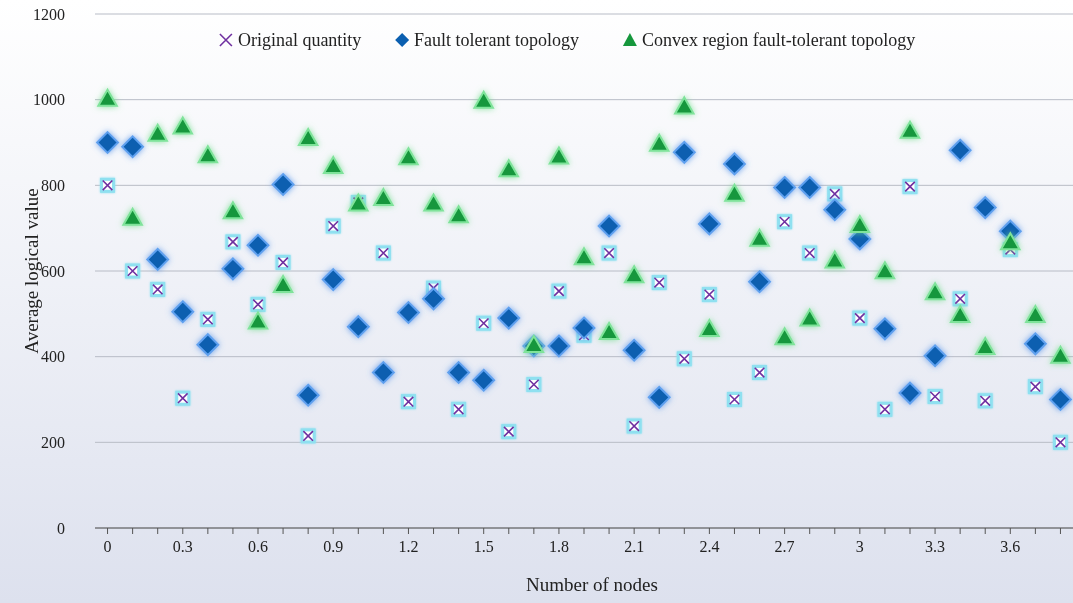 The image size is (1073, 603). What do you see at coordinates (592, 584) in the screenshot?
I see `x-axis-title: Number of nodes` at bounding box center [592, 584].